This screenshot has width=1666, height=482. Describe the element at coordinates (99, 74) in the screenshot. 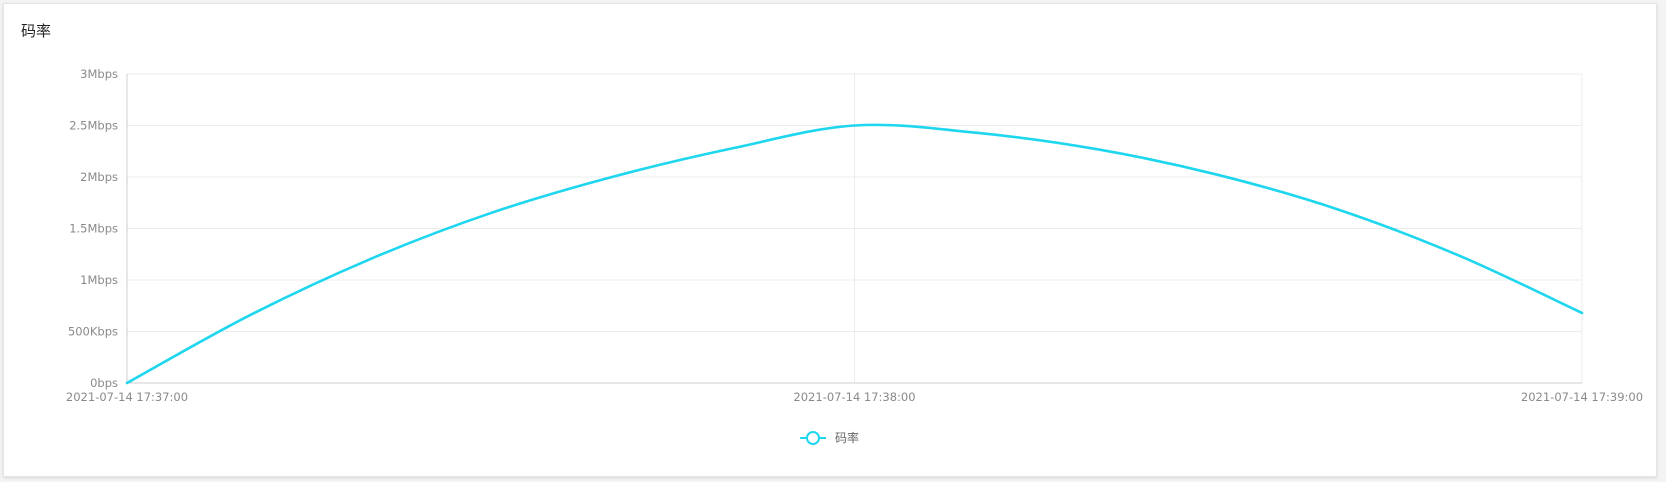

I see `y-tick-label: 3Mbps` at that location.